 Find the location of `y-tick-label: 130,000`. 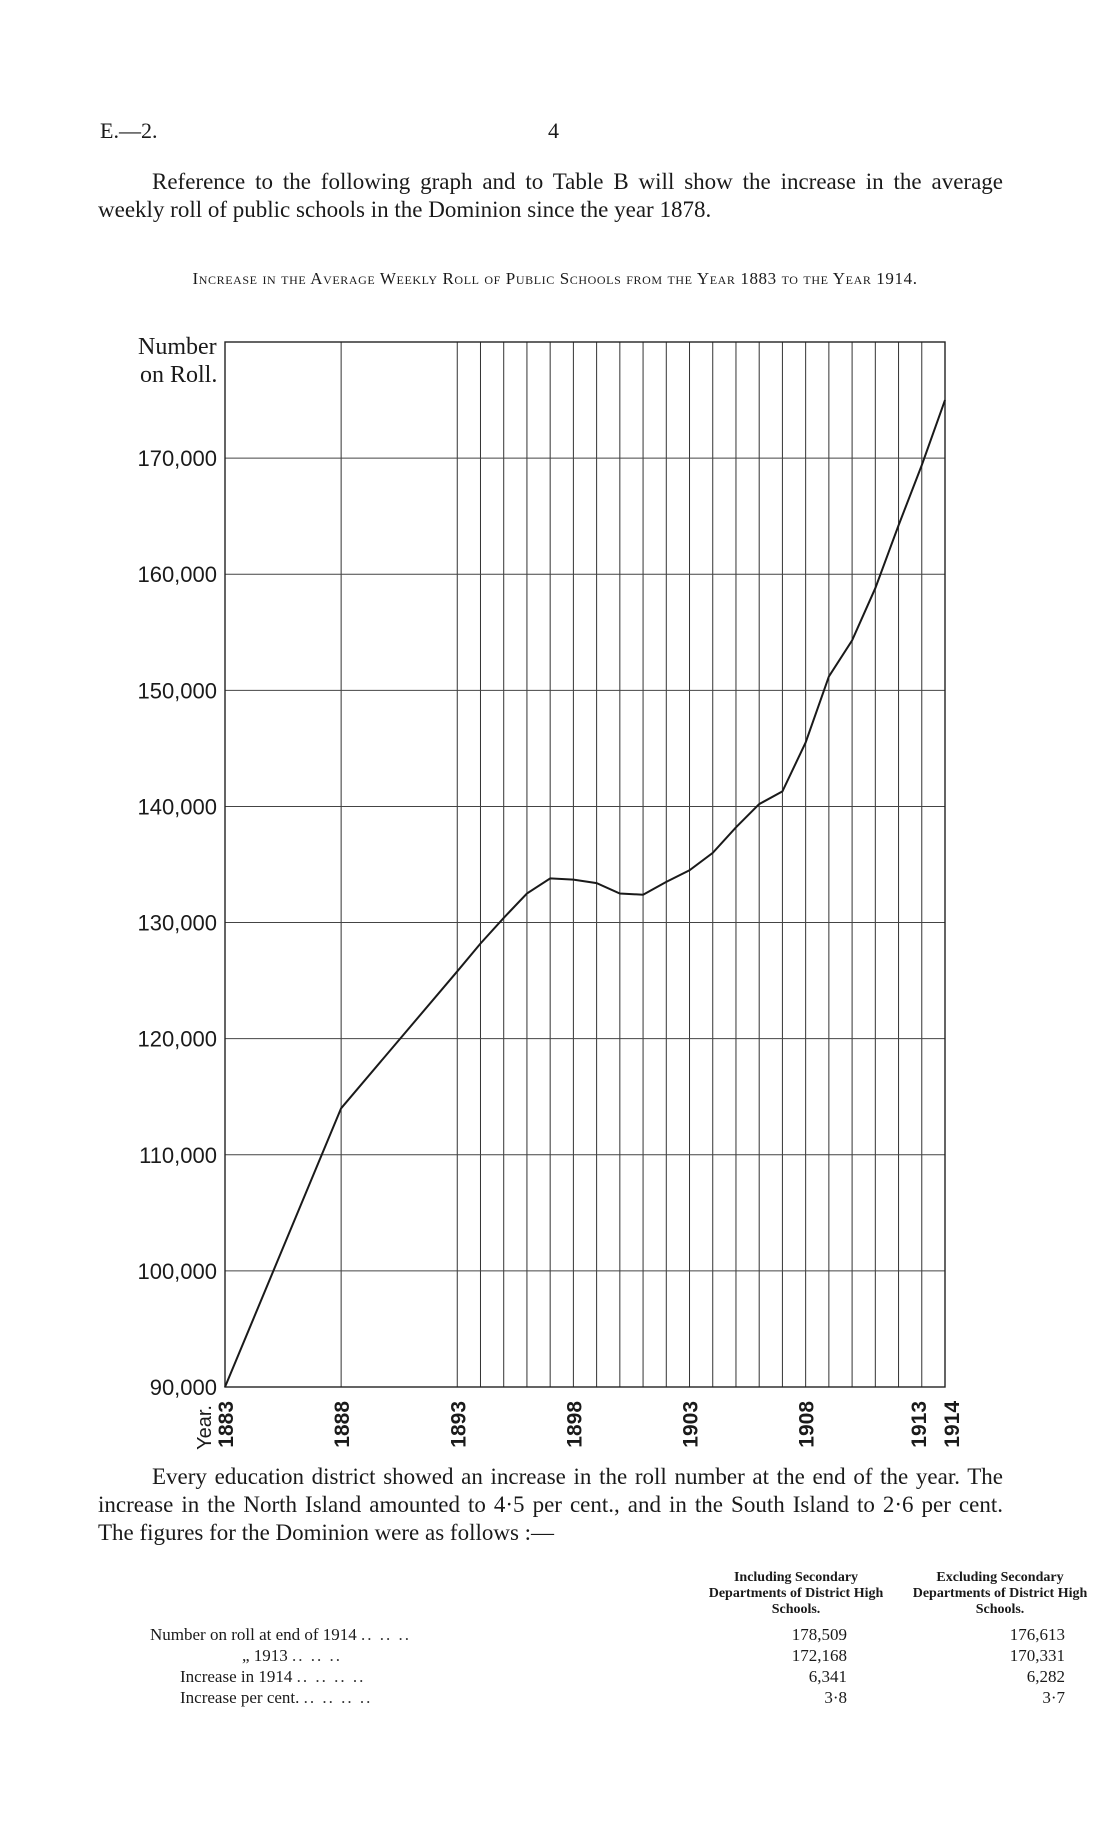

y-tick-label: 130,000 is located at coordinates (177, 923).